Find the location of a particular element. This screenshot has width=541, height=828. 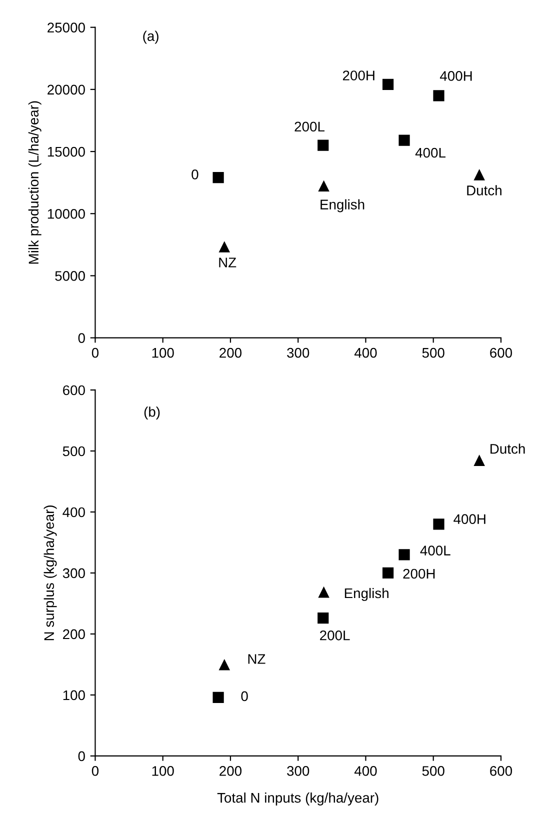

y-tick-label: 20000 is located at coordinates (66, 89).